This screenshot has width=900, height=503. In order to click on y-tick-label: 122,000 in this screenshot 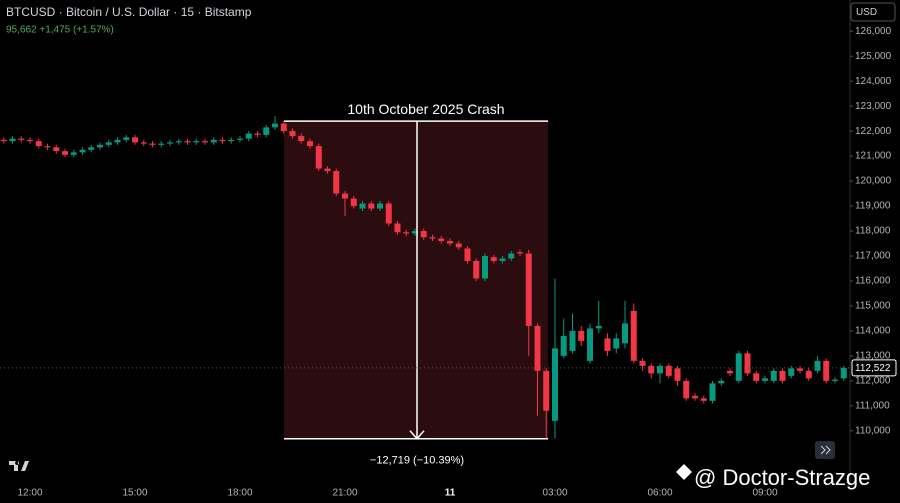, I will do `click(873, 131)`.